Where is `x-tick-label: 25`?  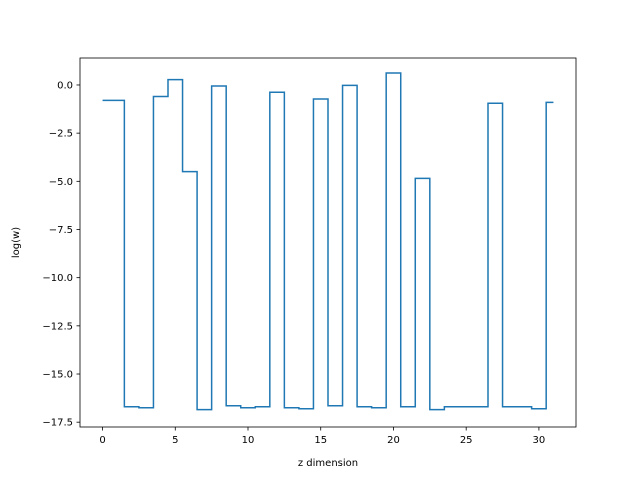 x-tick-label: 25 is located at coordinates (466, 440).